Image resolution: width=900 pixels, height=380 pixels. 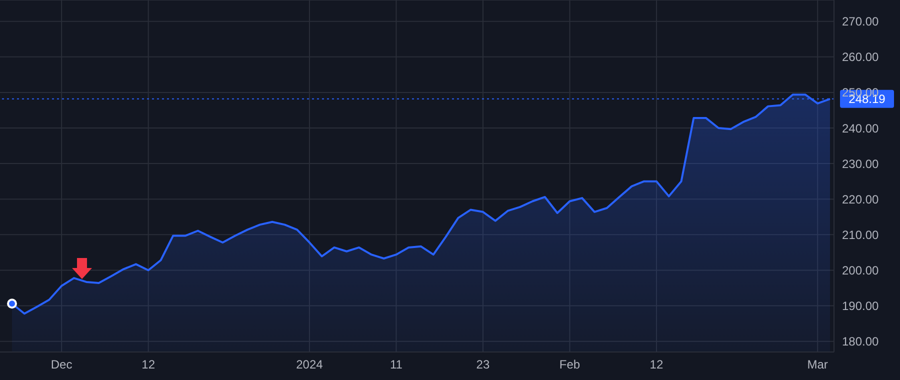 What do you see at coordinates (861, 341) in the screenshot?
I see `y-tick-label: 180.00` at bounding box center [861, 341].